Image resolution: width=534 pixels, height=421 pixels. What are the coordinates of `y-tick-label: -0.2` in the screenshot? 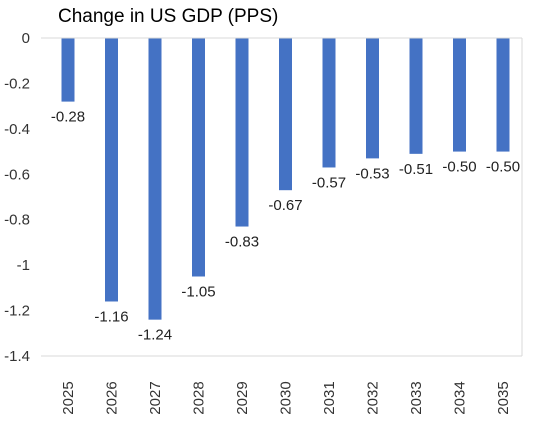 It's located at (17, 83).